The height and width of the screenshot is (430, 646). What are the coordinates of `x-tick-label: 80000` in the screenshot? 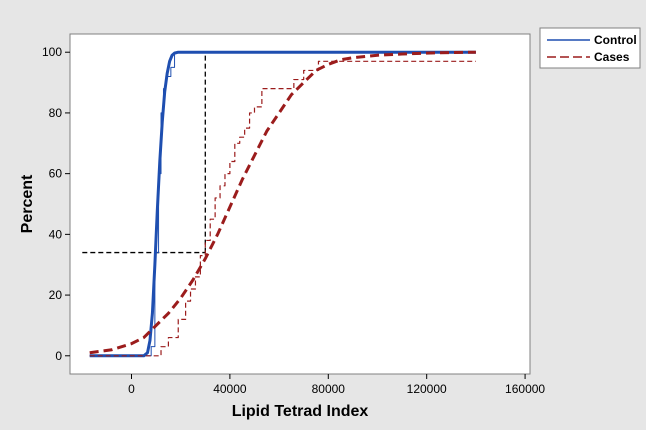 It's located at (329, 389).